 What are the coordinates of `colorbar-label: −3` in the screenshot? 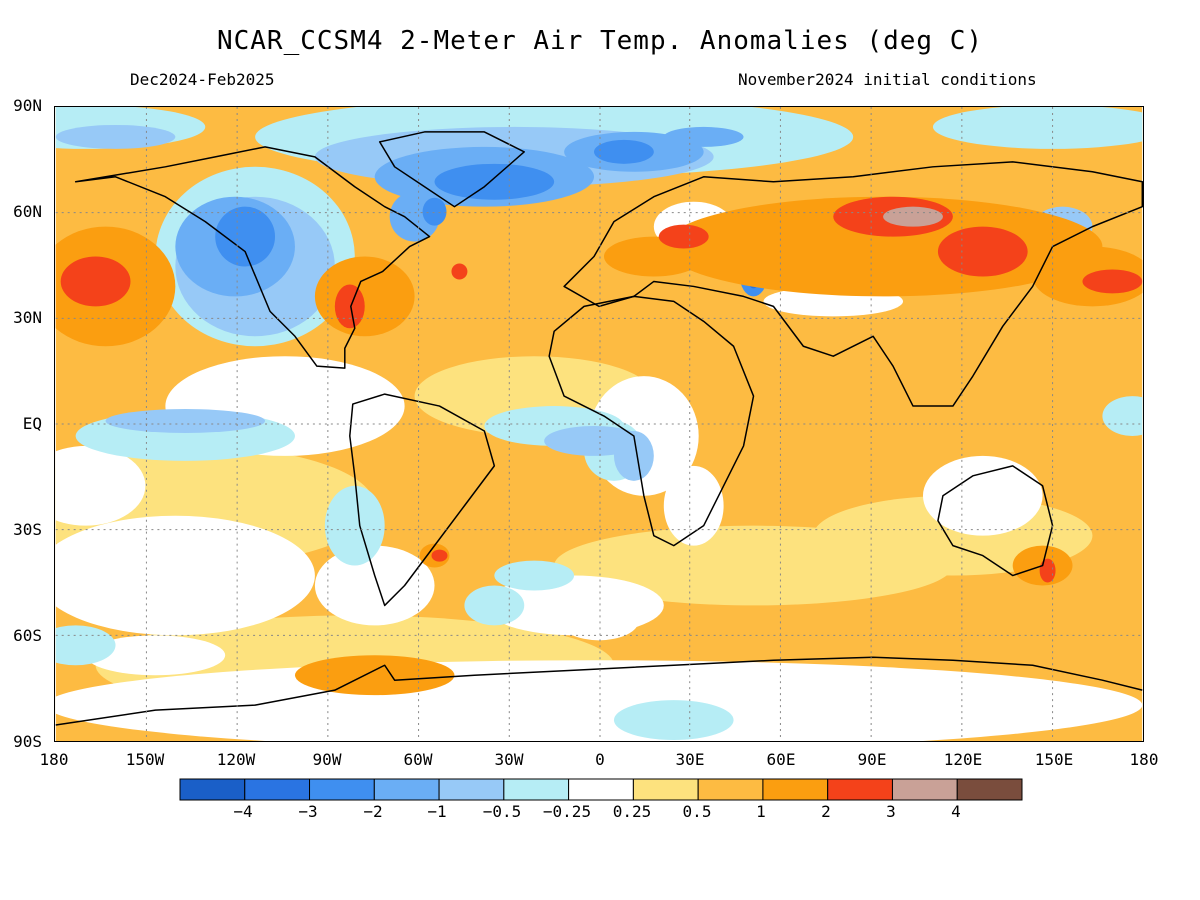 It's located at (308, 811).